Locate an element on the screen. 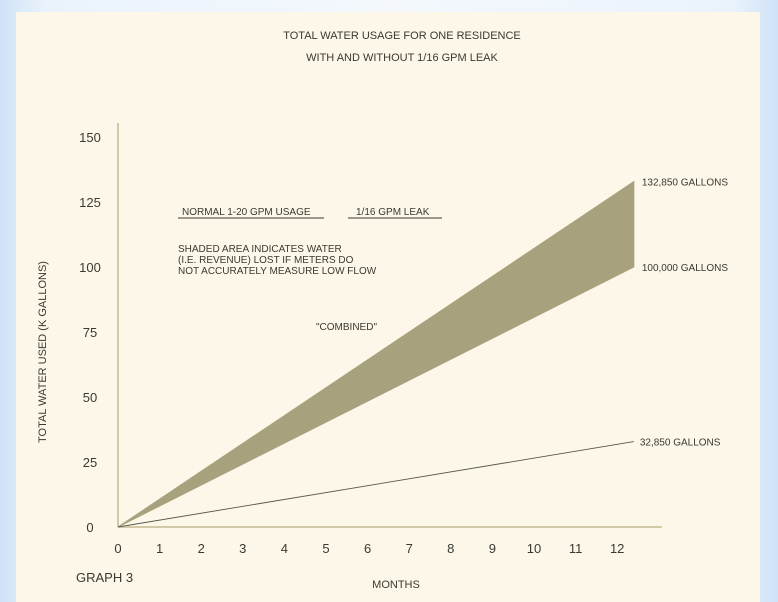 The image size is (778, 602). y-tick-label: 100 is located at coordinates (90, 267).